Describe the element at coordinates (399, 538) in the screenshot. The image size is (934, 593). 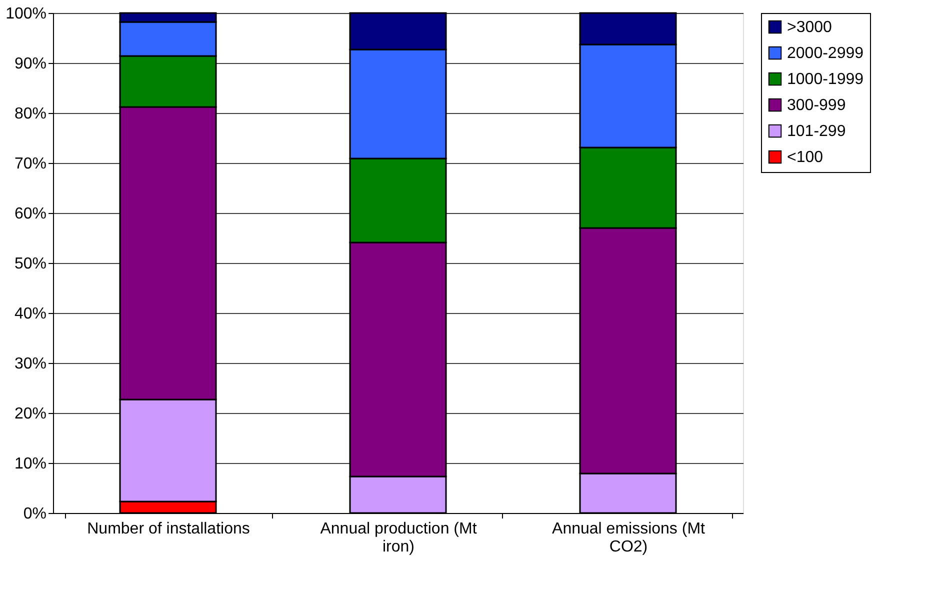
I see `x-tick-label: Annual production (Mt iron)` at that location.